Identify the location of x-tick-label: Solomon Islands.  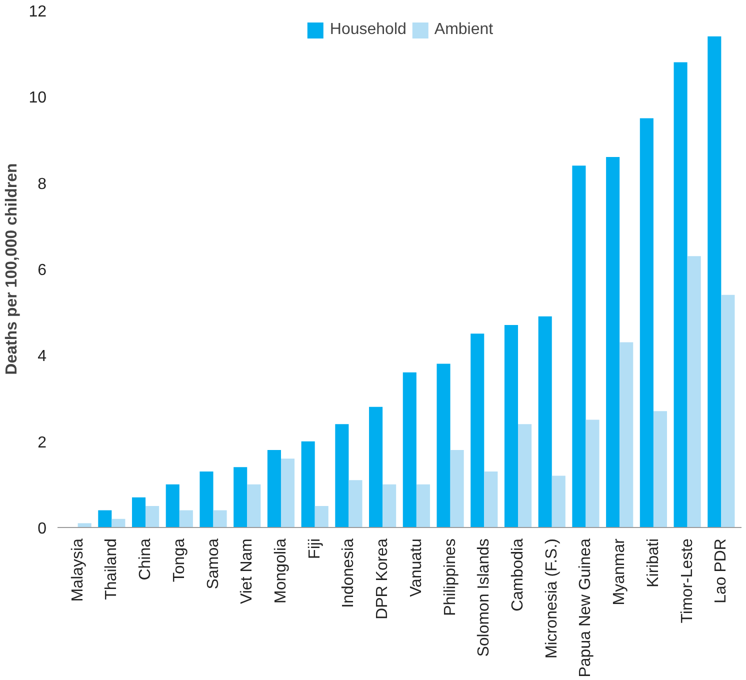
(484, 597).